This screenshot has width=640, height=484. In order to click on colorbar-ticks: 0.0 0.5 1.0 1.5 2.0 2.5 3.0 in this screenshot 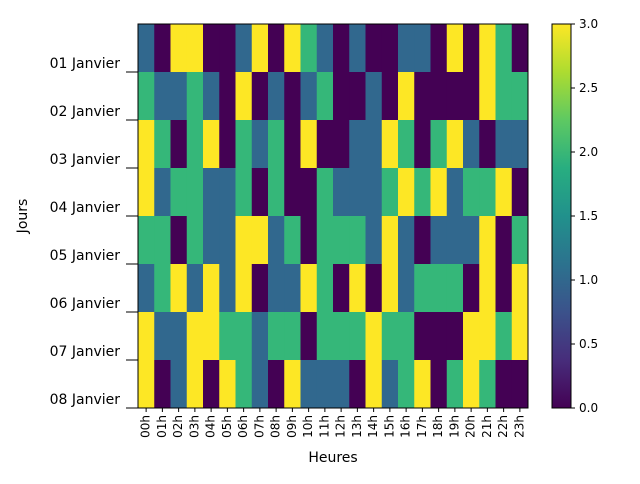, I will do `click(584, 216)`.